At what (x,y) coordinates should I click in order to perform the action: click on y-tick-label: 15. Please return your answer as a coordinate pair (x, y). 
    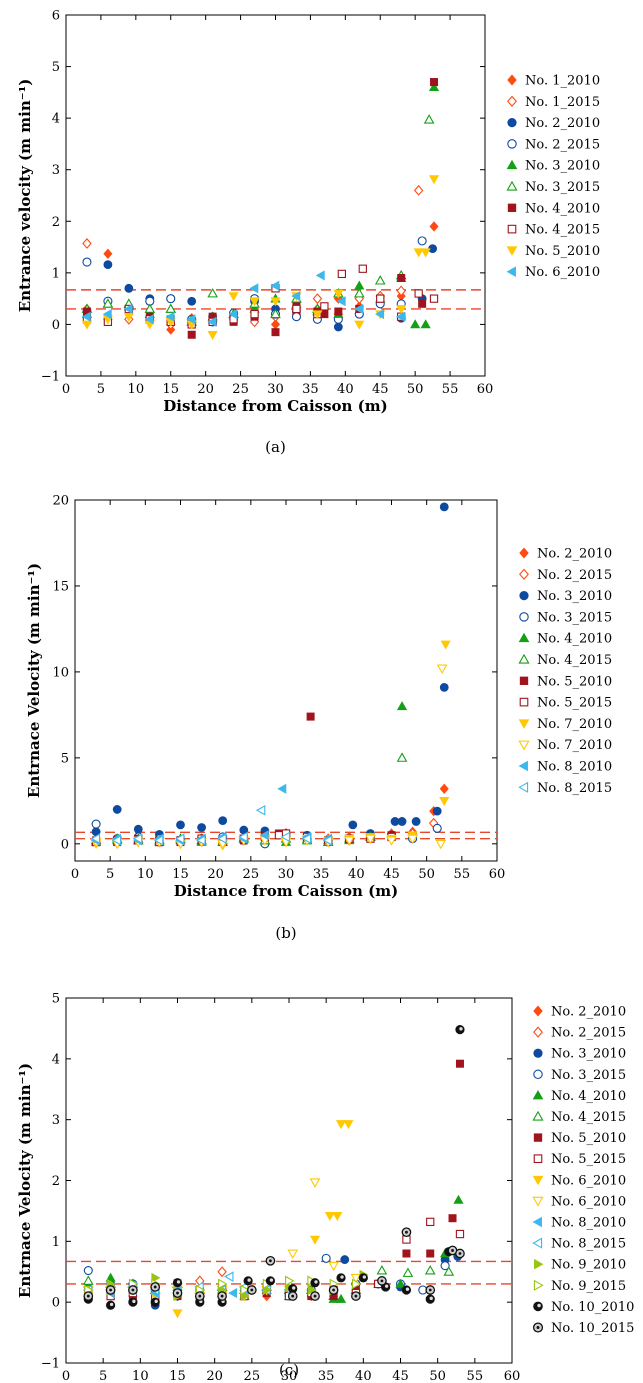
    Looking at the image, I should click on (60, 586).